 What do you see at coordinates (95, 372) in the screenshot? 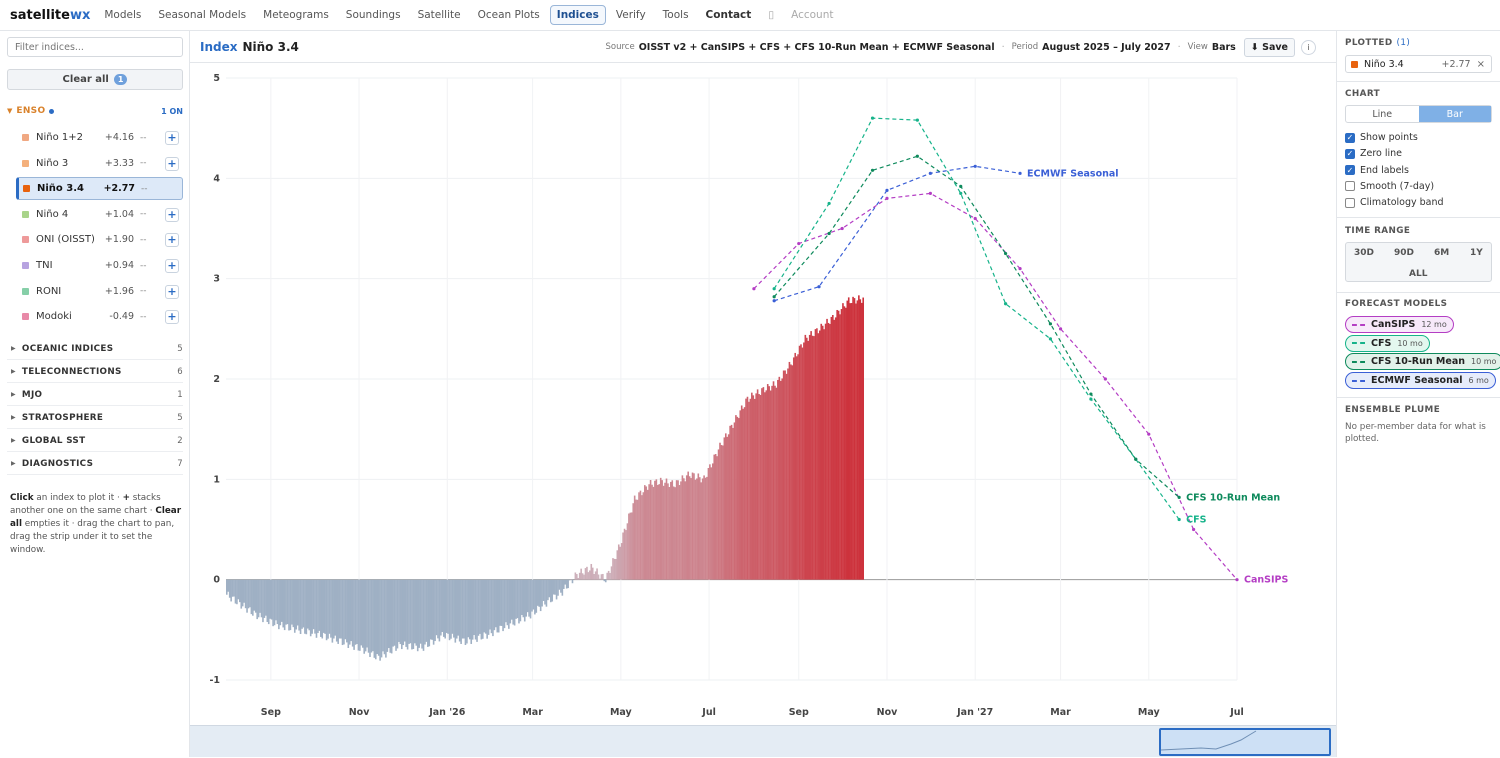
I see `category-group: ▶ TELECONNECTIONS 6` at bounding box center [95, 372].